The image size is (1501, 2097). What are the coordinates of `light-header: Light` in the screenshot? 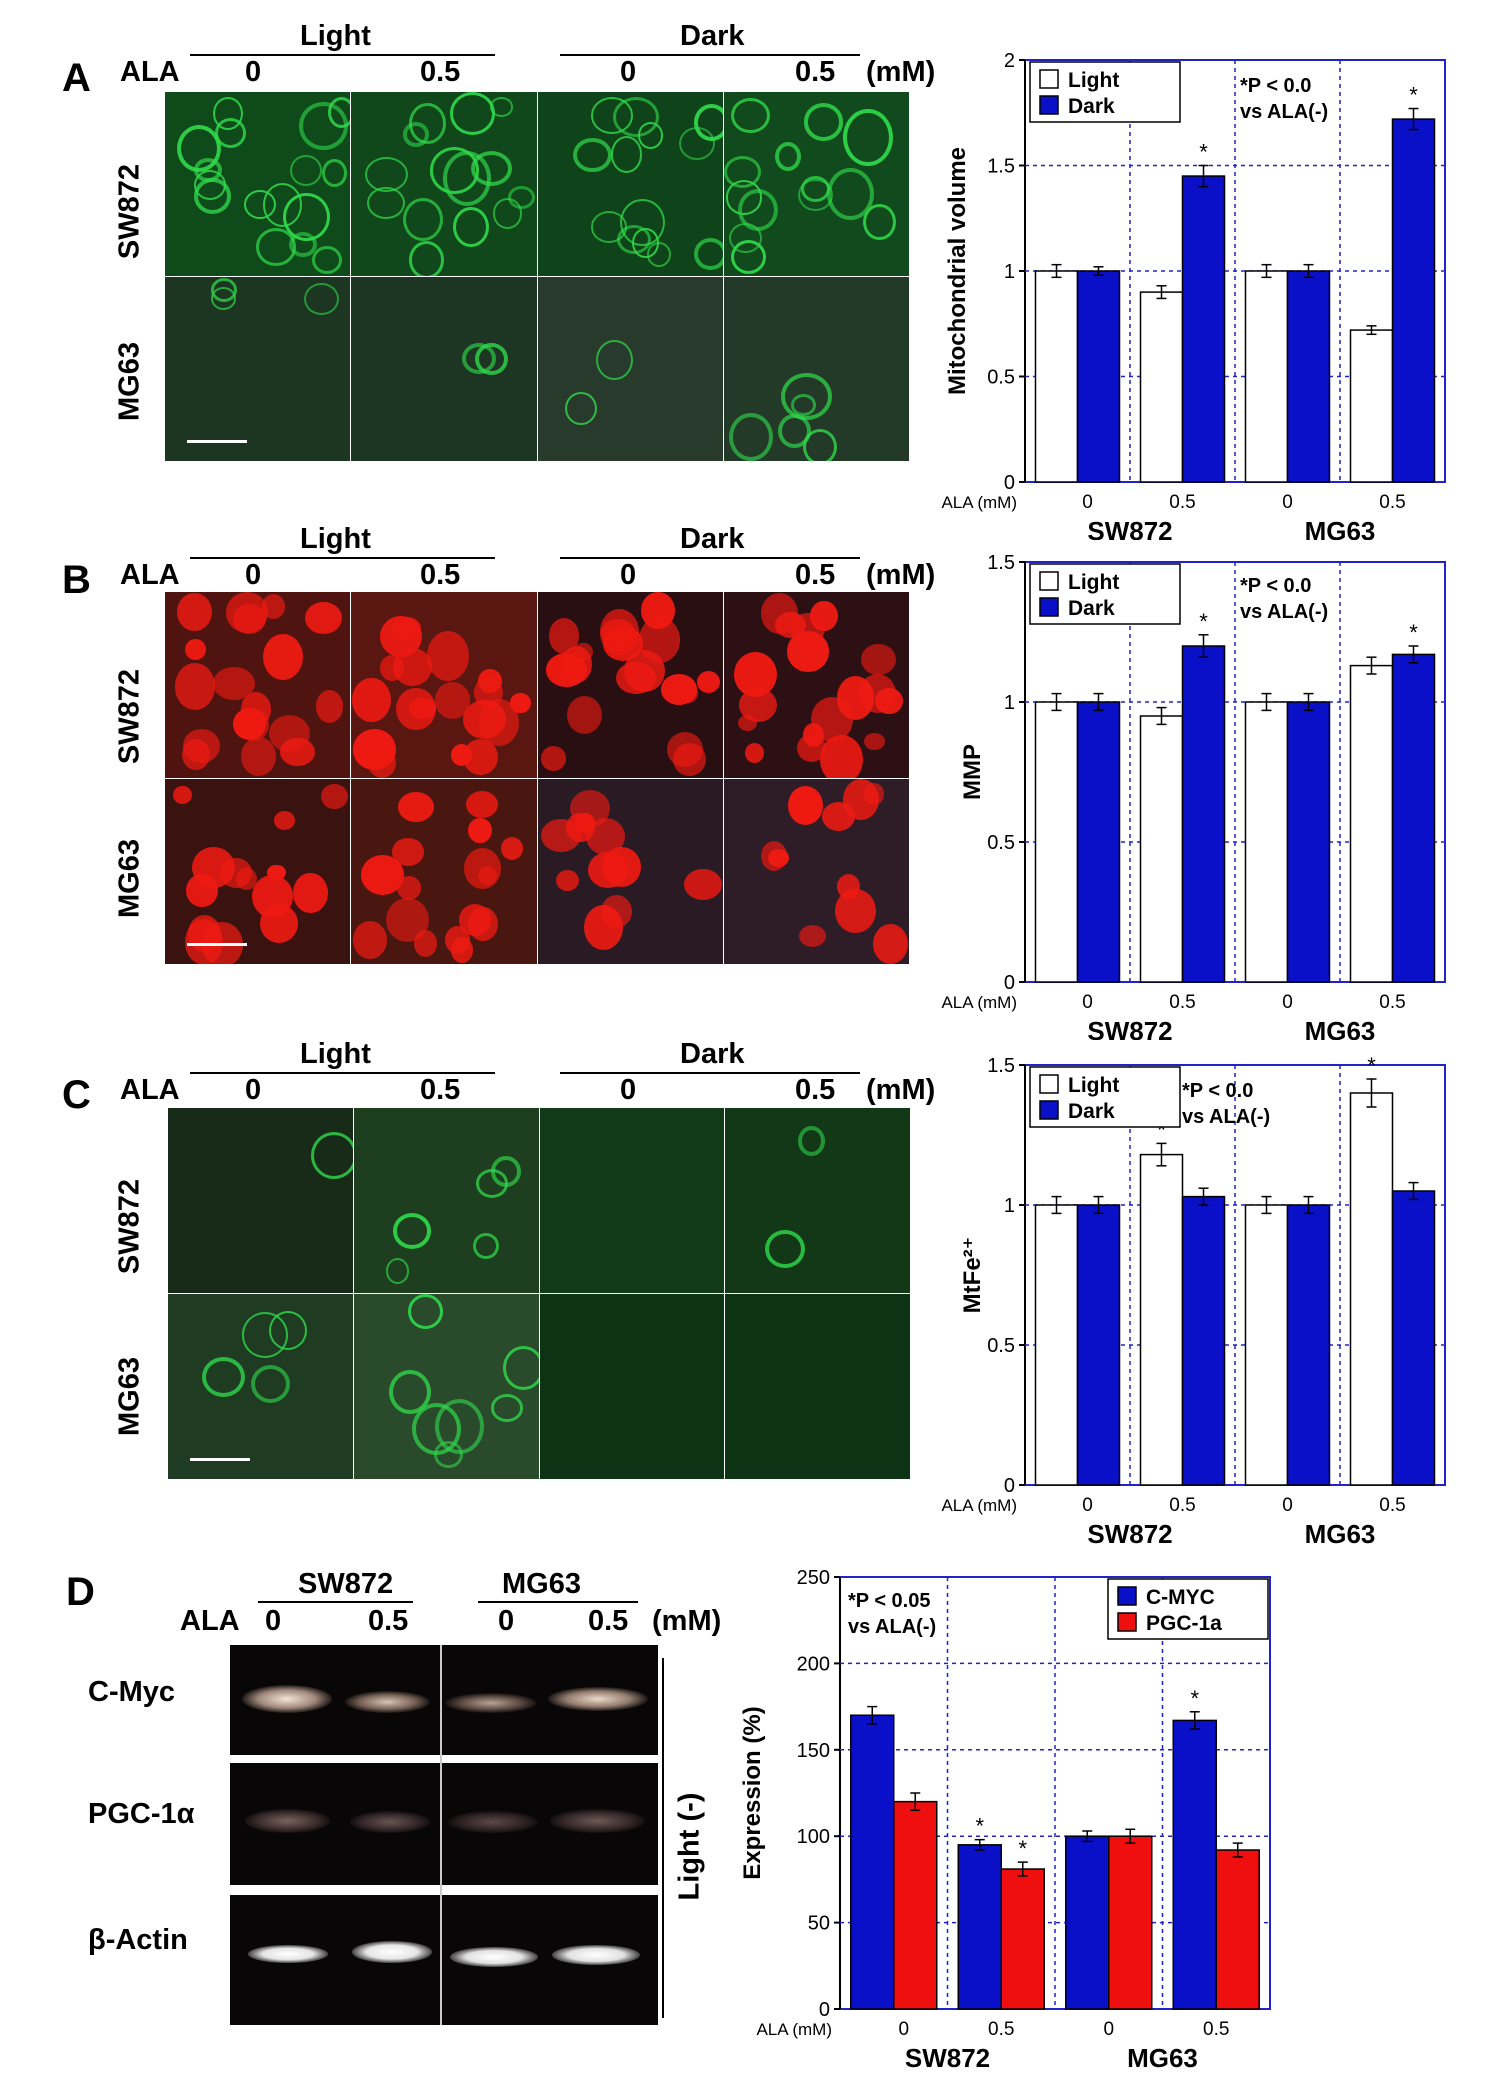 It's located at (335, 539).